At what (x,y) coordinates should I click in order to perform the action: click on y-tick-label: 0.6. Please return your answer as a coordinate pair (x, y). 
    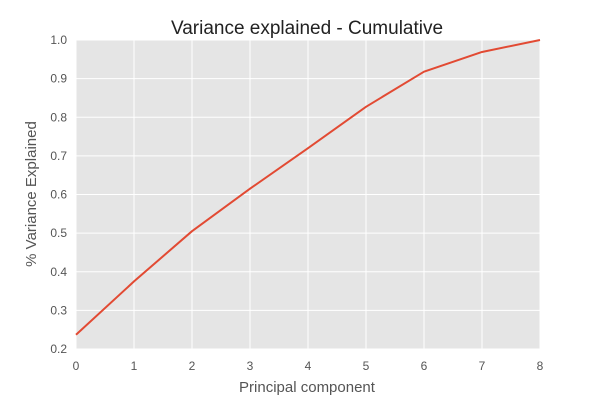
    Looking at the image, I should click on (58, 195).